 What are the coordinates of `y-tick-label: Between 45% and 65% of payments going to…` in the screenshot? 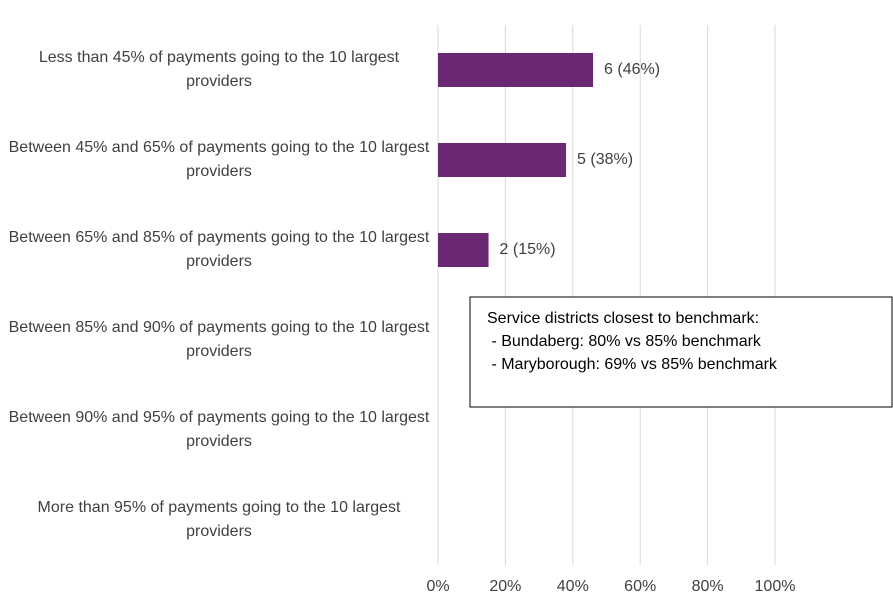 It's located at (219, 159).